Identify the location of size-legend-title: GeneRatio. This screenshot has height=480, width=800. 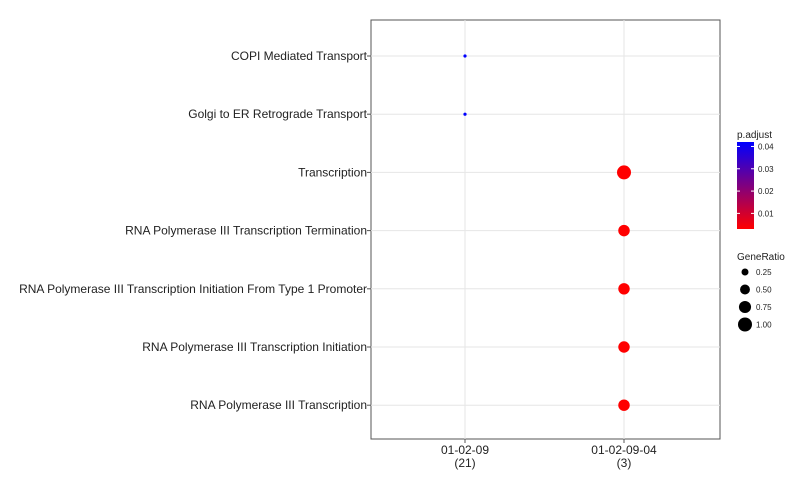
(761, 257).